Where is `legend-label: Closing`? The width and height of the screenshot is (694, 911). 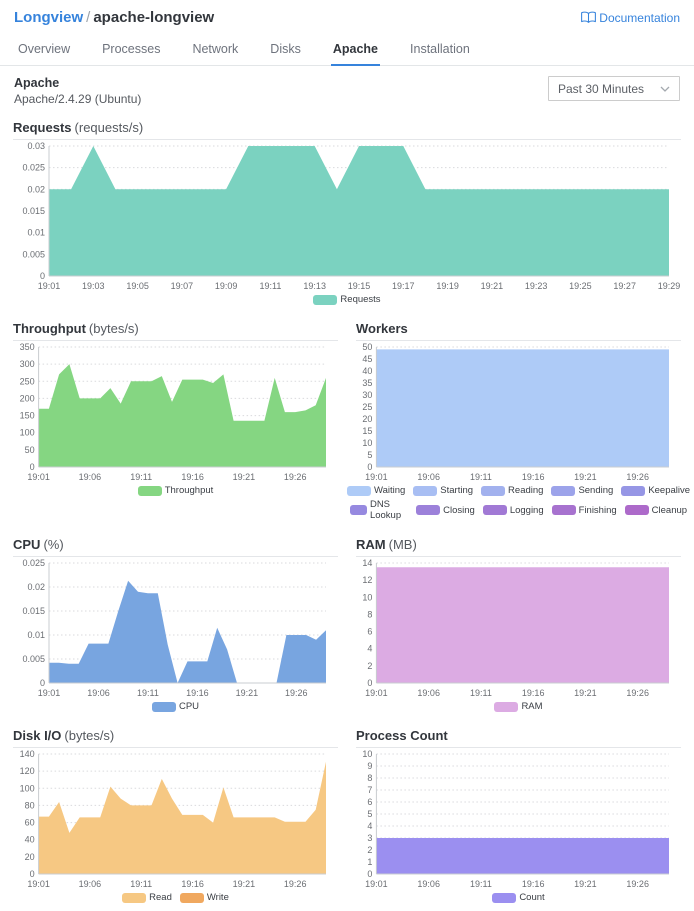
legend-label: Closing is located at coordinates (459, 510).